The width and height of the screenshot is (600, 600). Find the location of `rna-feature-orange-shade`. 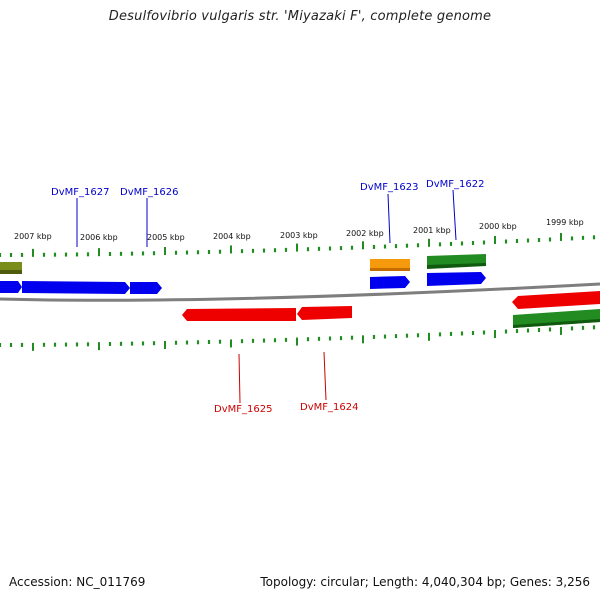

rna-feature-orange-shade is located at coordinates (390, 269).